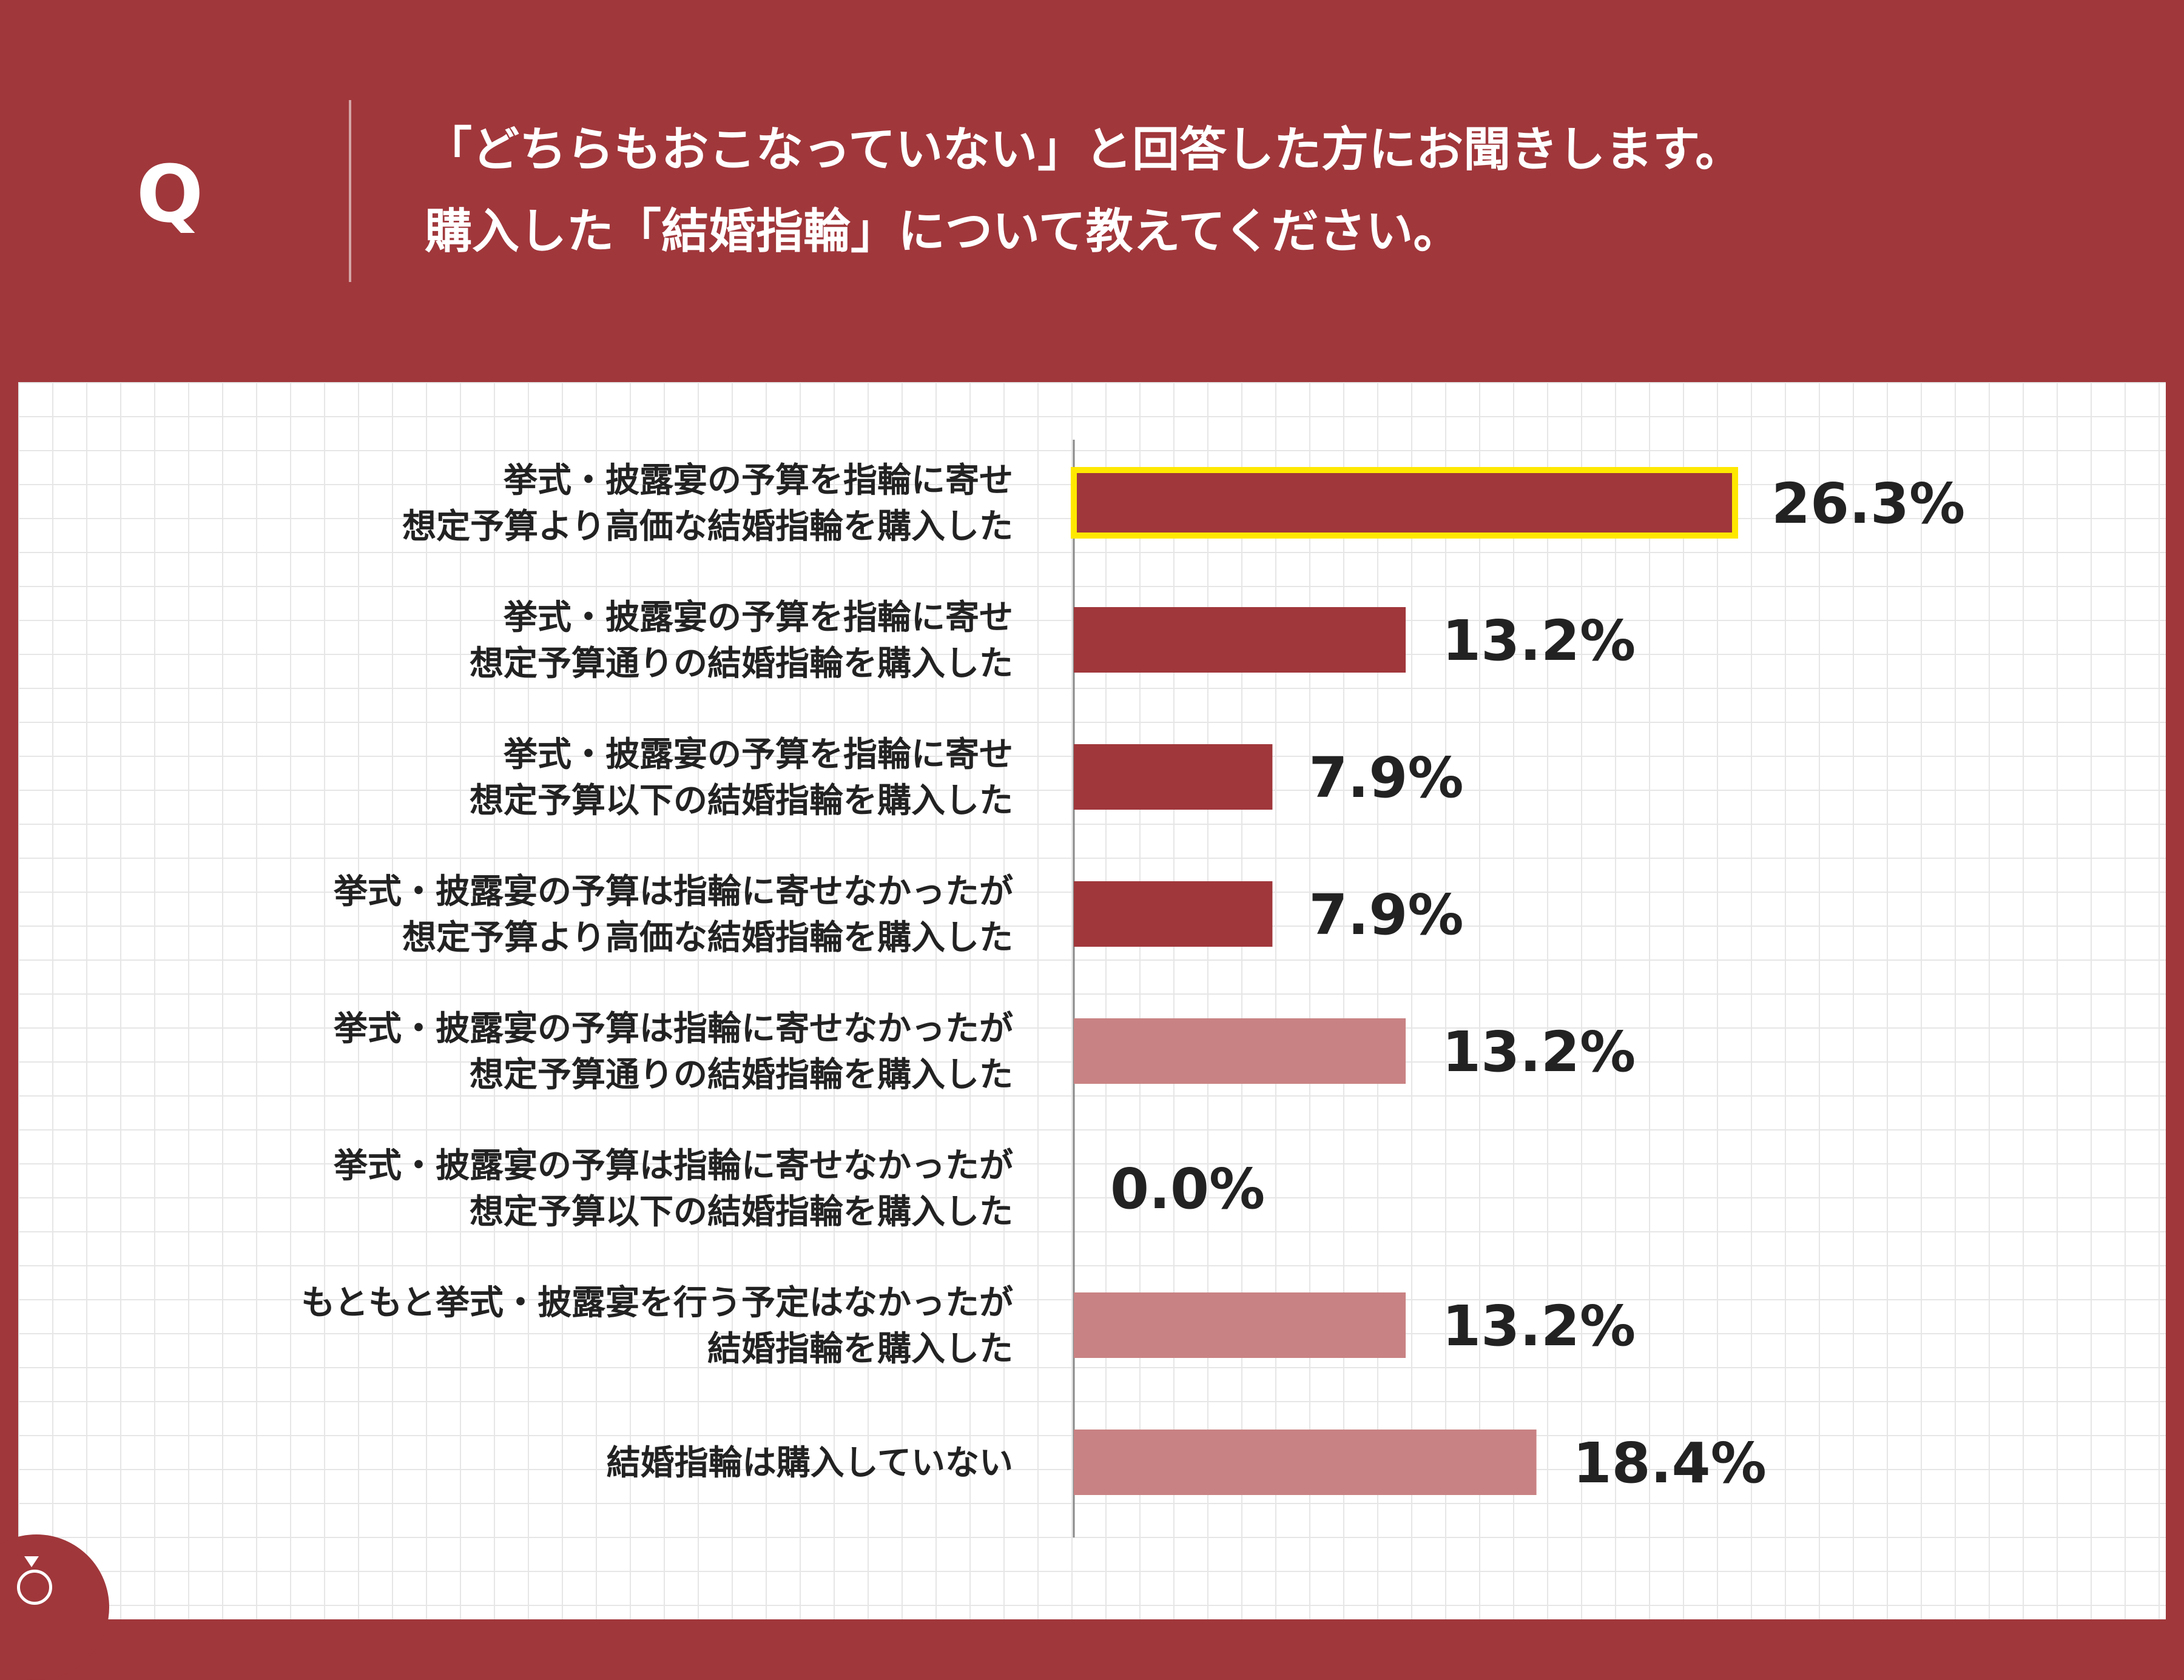 This screenshot has height=1680, width=2184. What do you see at coordinates (758, 617) in the screenshot?
I see `category-label-2-line-1: 挙式・披露宴の予算を指輪に寄せ` at bounding box center [758, 617].